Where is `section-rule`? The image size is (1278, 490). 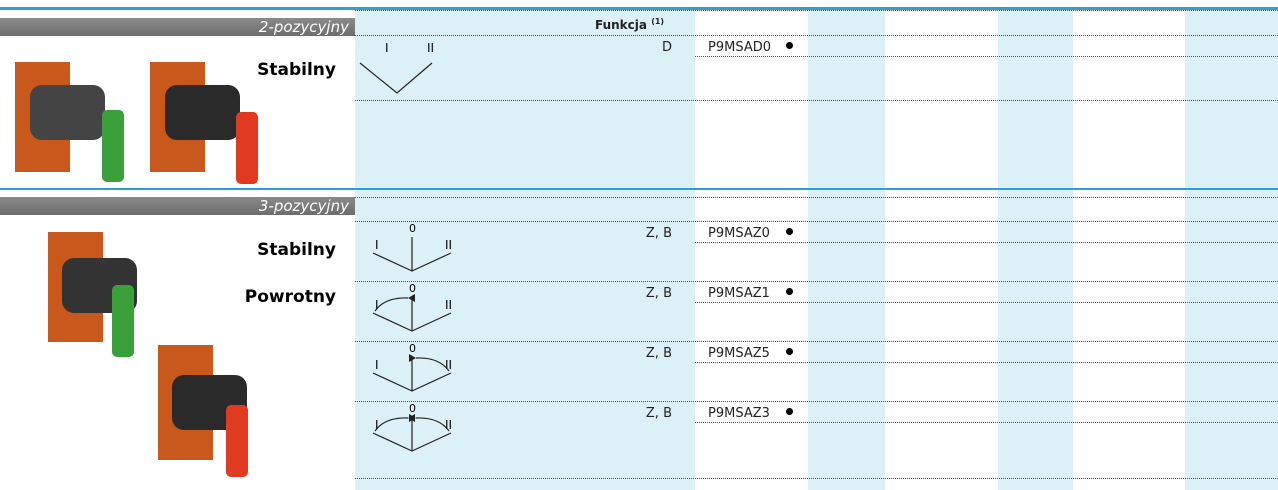
section-rule is located at coordinates (639, 189).